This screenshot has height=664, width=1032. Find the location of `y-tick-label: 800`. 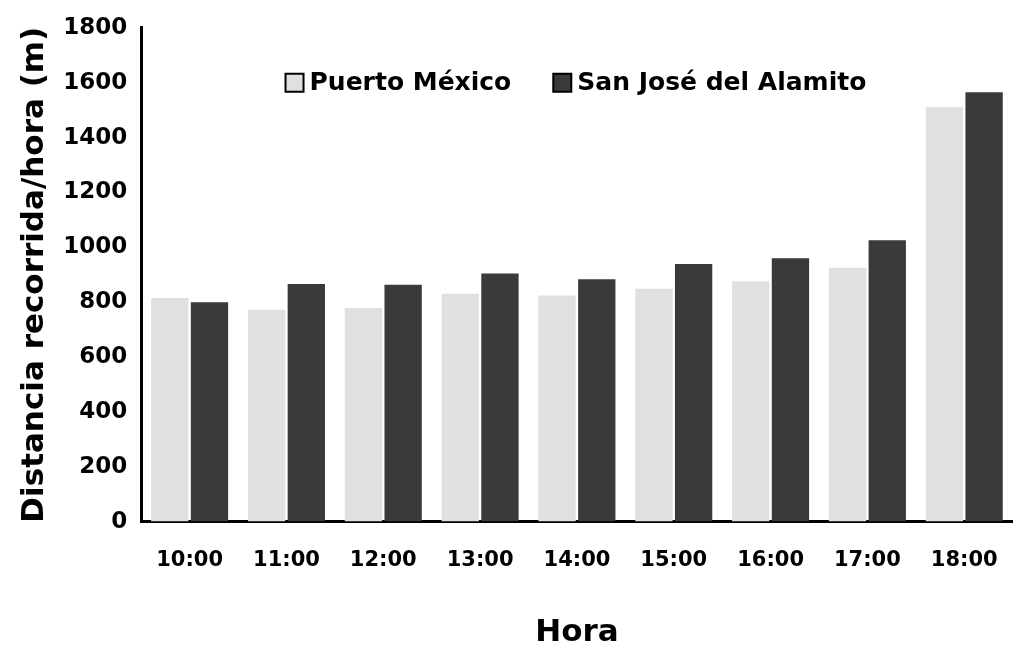

y-tick-label: 800 is located at coordinates (103, 300).